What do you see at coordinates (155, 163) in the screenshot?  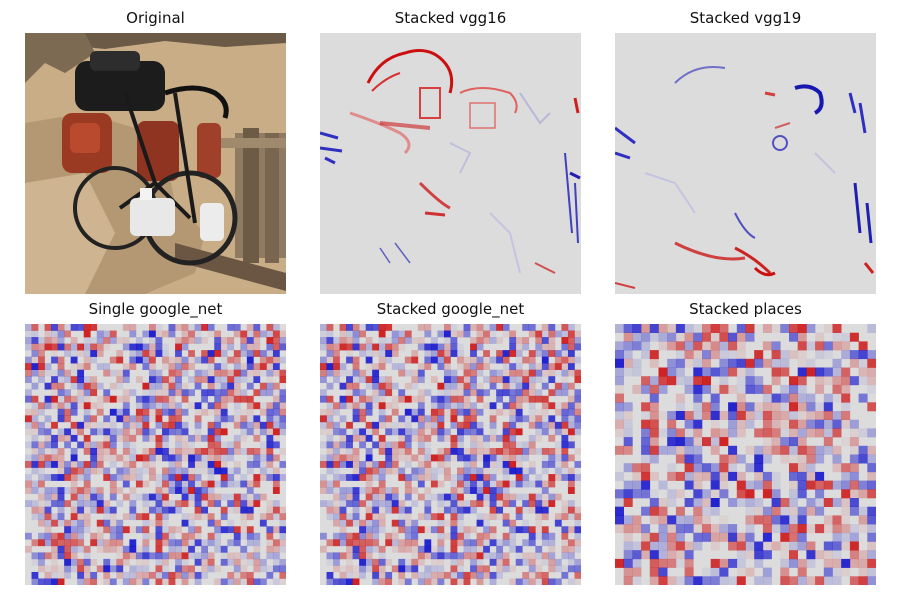 I see `original-photo` at bounding box center [155, 163].